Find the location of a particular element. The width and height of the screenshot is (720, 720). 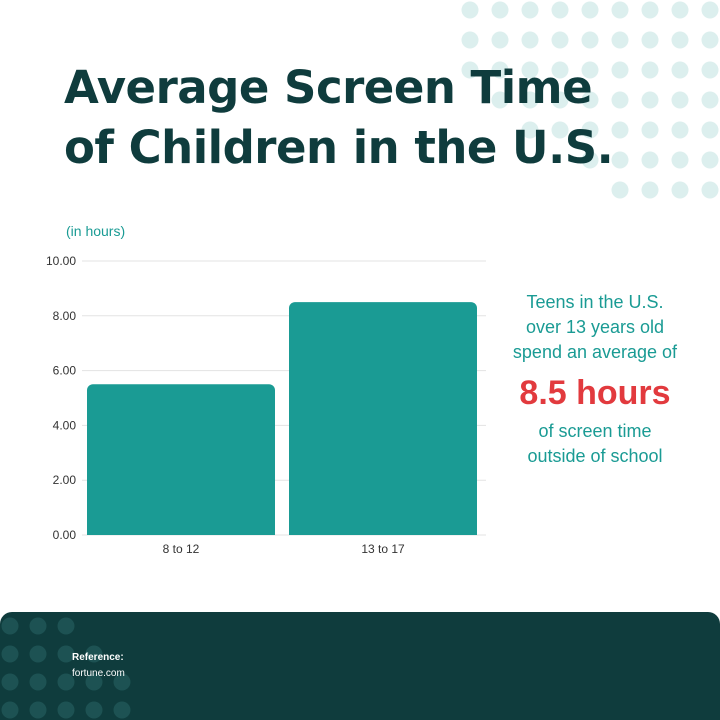

callout-line-1: Teens in the U.S. is located at coordinates (595, 302).